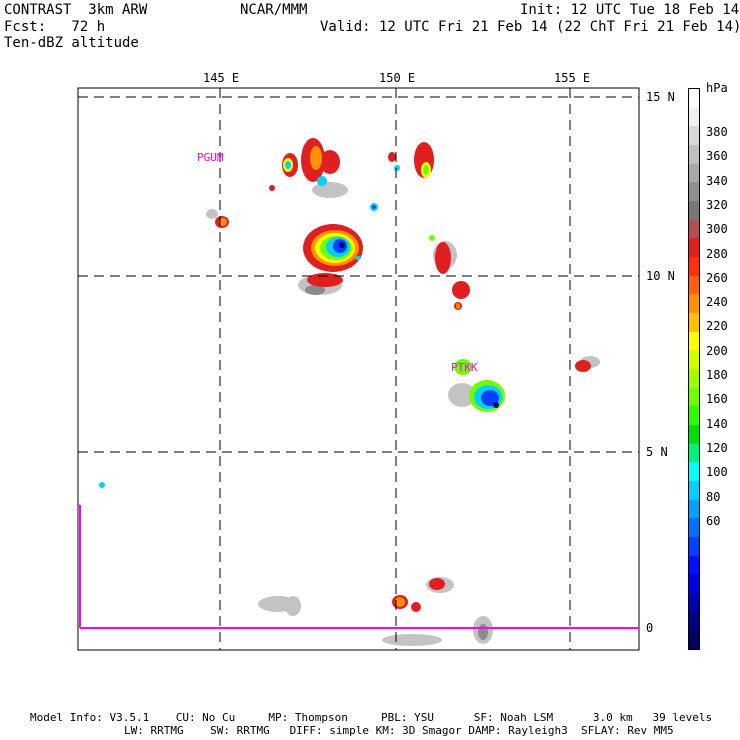 This screenshot has width=740, height=740. I want to click on colorbar-tick-label: 380, so click(717, 132).